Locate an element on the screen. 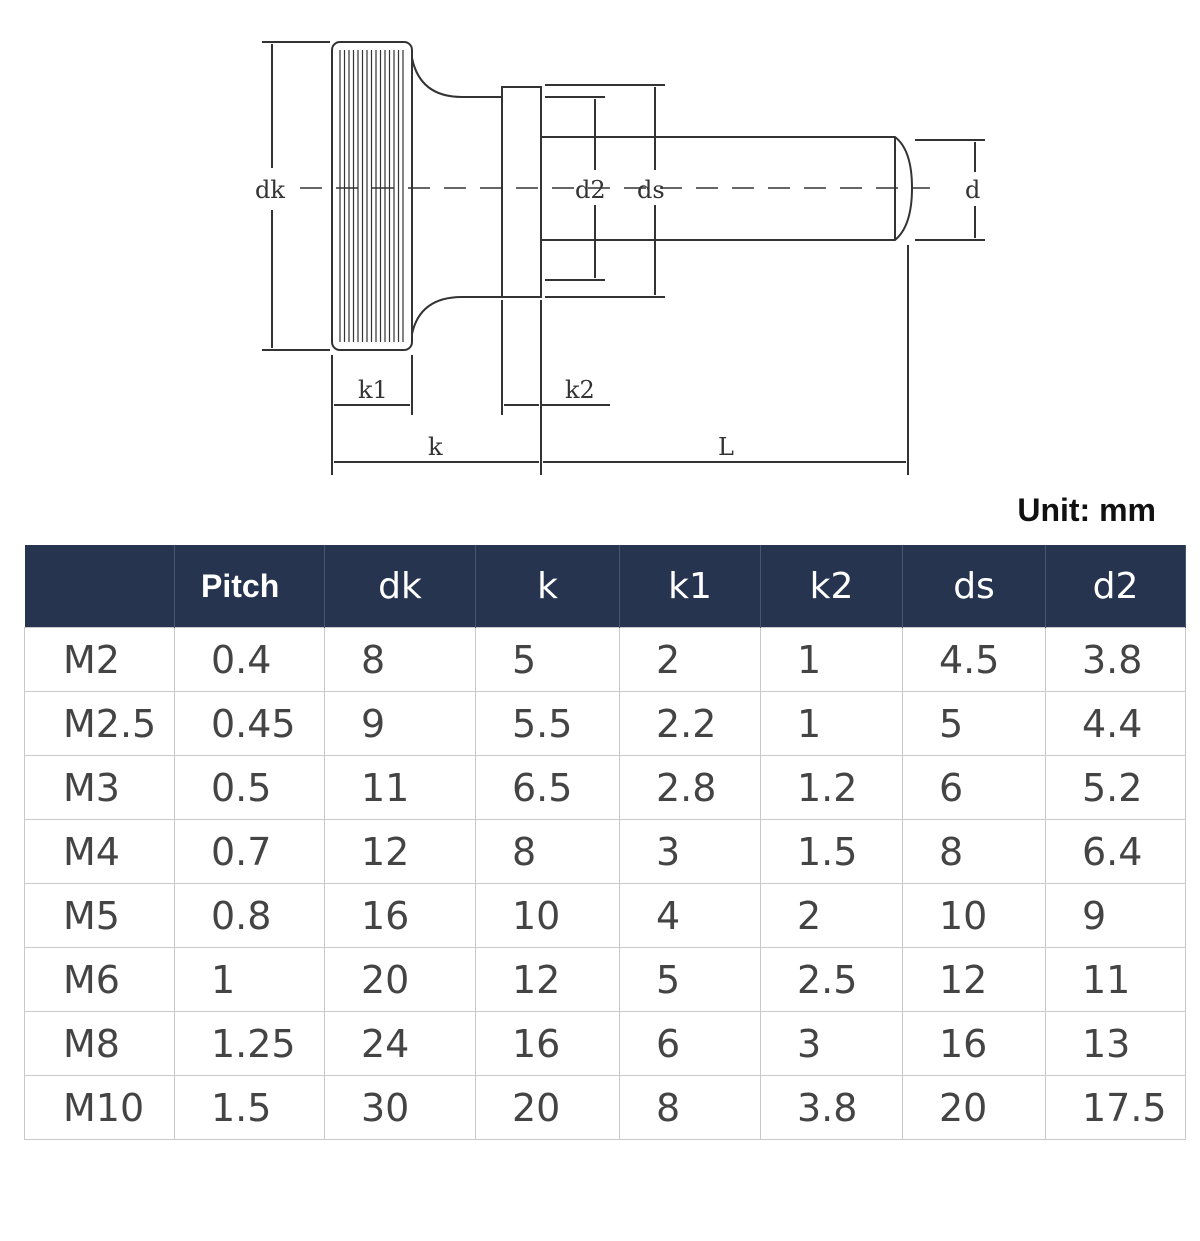 The width and height of the screenshot is (1200, 1241). column-header: Pitch is located at coordinates (249, 586).